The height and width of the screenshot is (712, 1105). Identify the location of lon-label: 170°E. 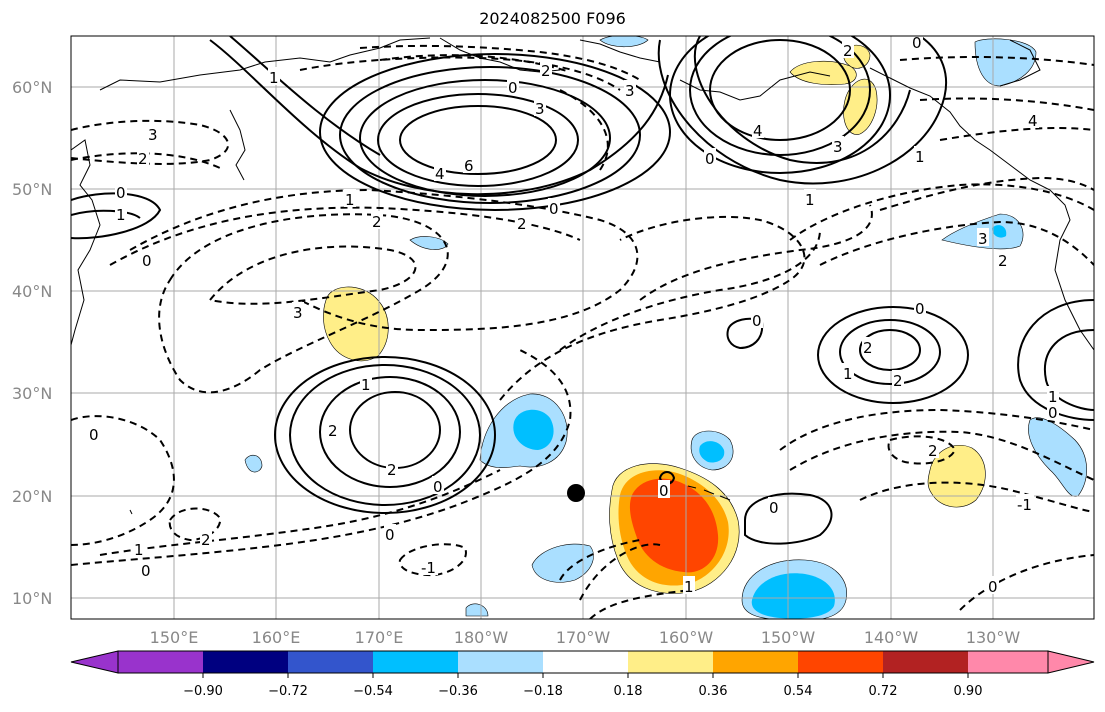
(379, 637).